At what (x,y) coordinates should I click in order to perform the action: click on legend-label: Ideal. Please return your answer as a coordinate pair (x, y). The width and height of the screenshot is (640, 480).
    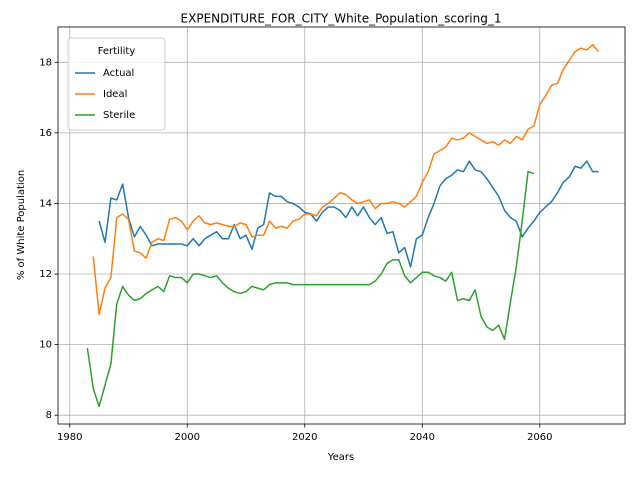
    Looking at the image, I should click on (115, 94).